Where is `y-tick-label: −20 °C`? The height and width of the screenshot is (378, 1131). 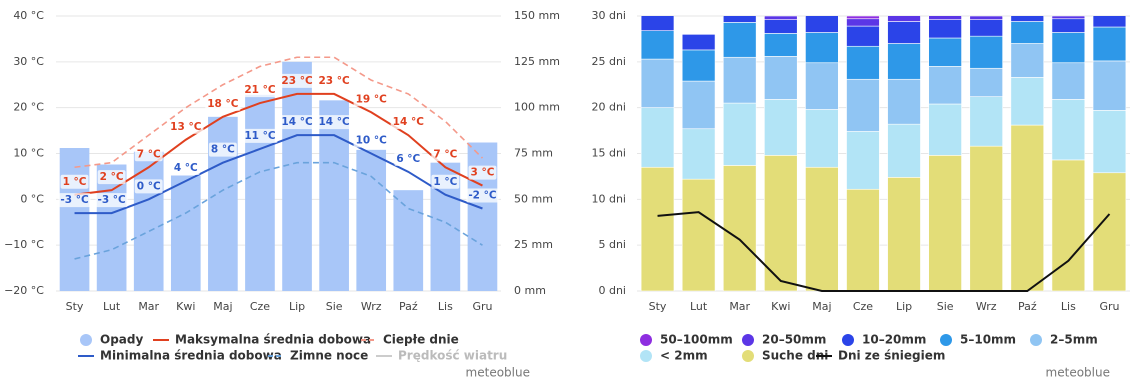 y-tick-label: −20 °C is located at coordinates (24, 290).